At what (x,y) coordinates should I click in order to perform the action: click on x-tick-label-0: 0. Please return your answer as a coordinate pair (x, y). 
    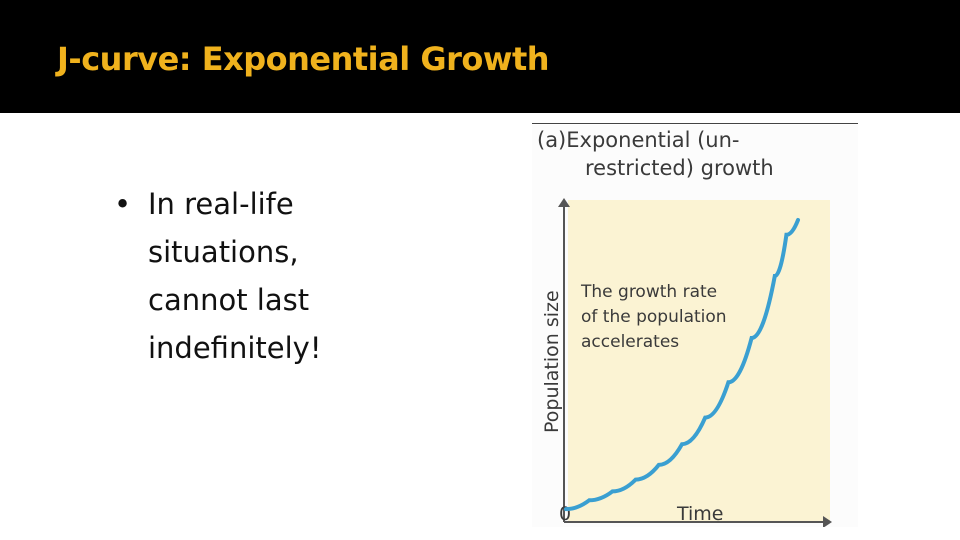
    Looking at the image, I should click on (565, 514).